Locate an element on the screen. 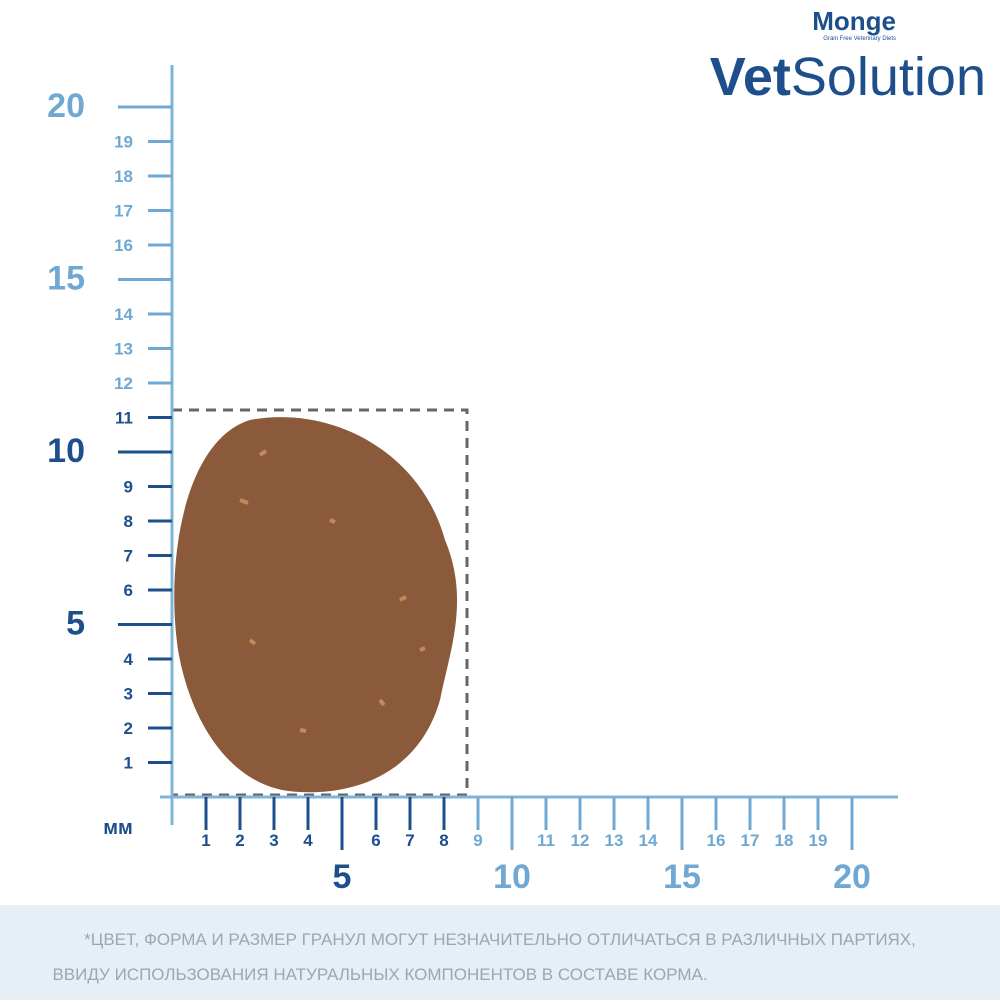 The width and height of the screenshot is (1000, 1005). x-tick-label: 8 is located at coordinates (443, 840).